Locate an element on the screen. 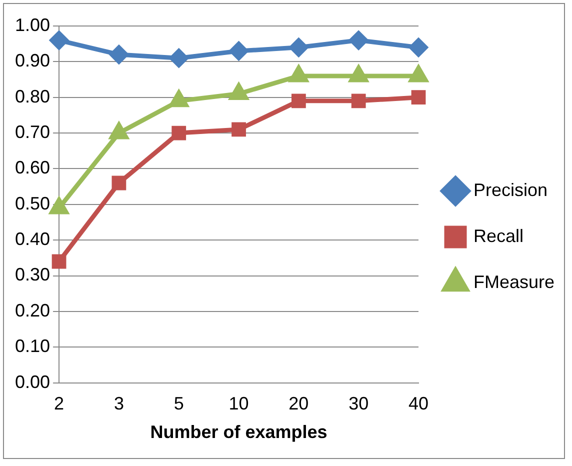  x-tick-label: 5 is located at coordinates (179, 404).